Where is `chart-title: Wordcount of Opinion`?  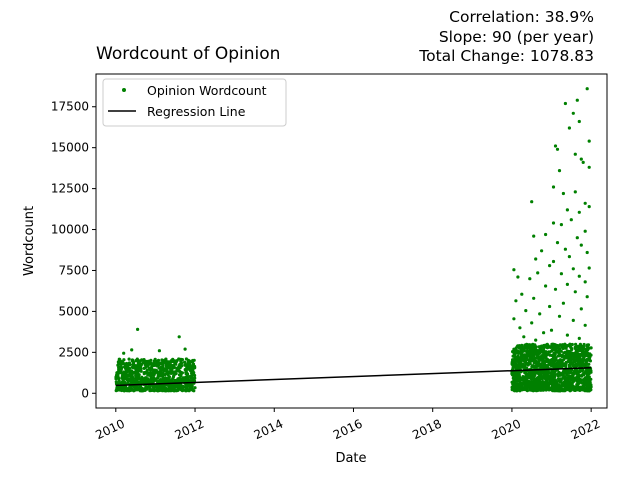 chart-title: Wordcount of Opinion is located at coordinates (188, 54).